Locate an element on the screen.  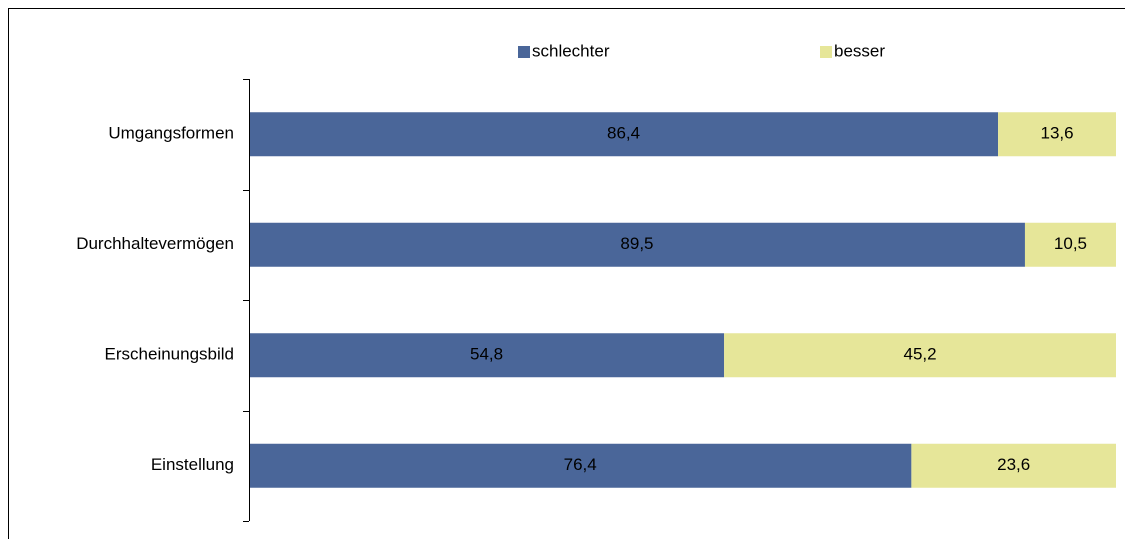
y-tick-label: Durchhaltevermögen is located at coordinates (155, 243).